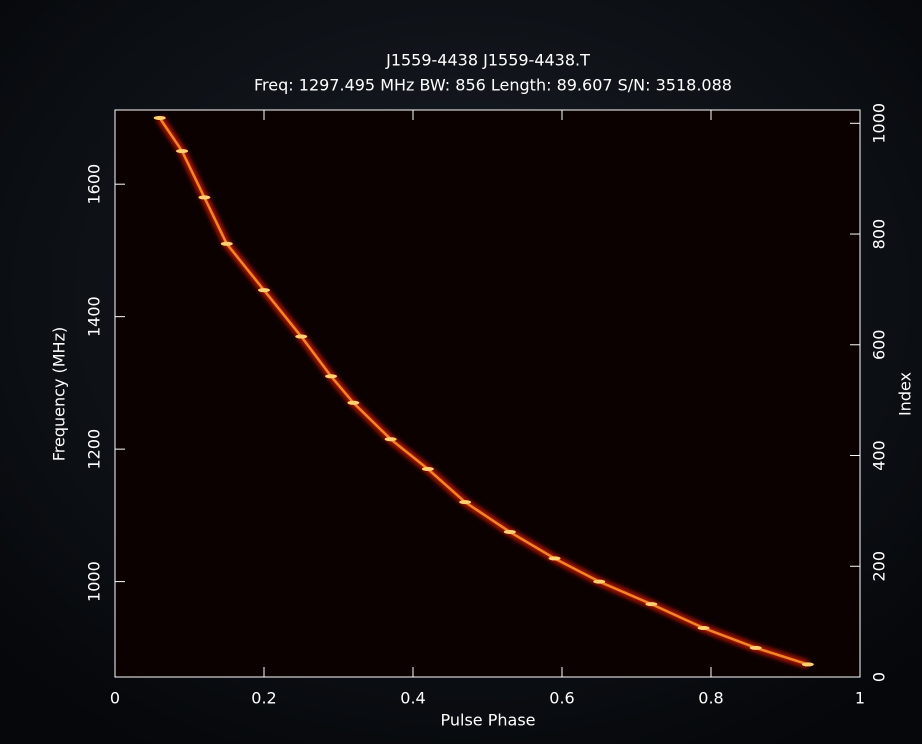 The width and height of the screenshot is (922, 744). What do you see at coordinates (115, 698) in the screenshot?
I see `x-tick-label: 0` at bounding box center [115, 698].